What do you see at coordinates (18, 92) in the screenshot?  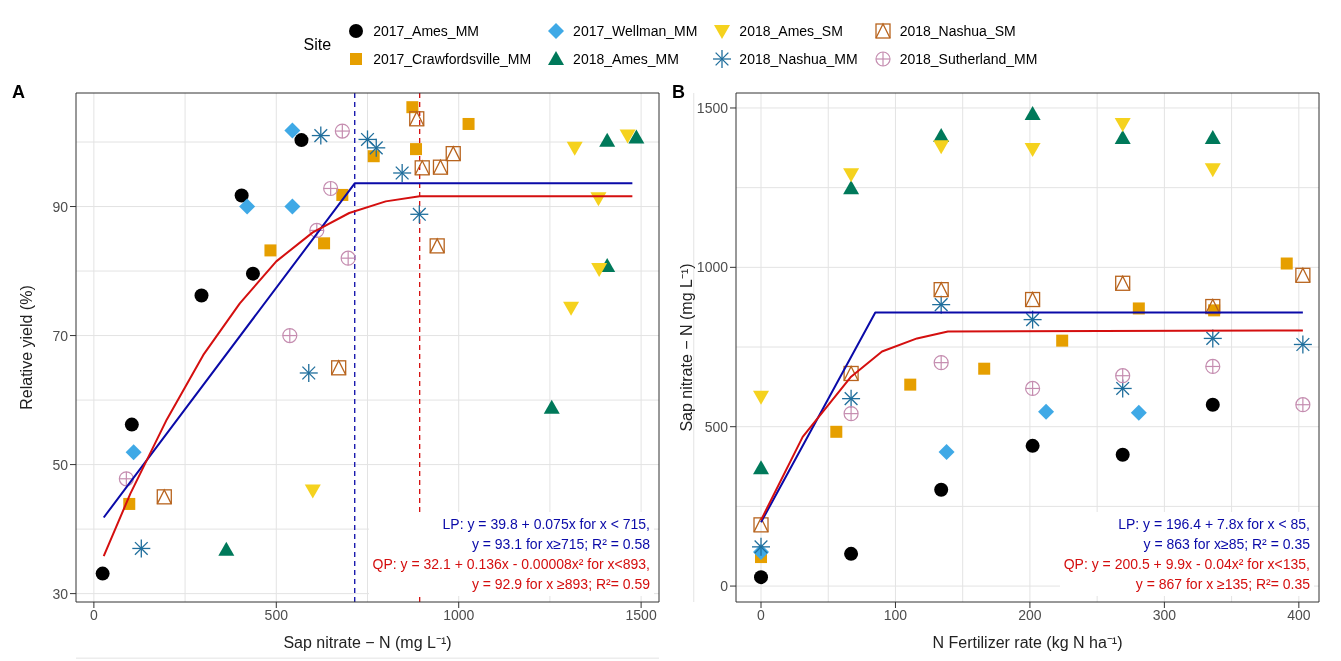 I see `chart-title: A` at bounding box center [18, 92].